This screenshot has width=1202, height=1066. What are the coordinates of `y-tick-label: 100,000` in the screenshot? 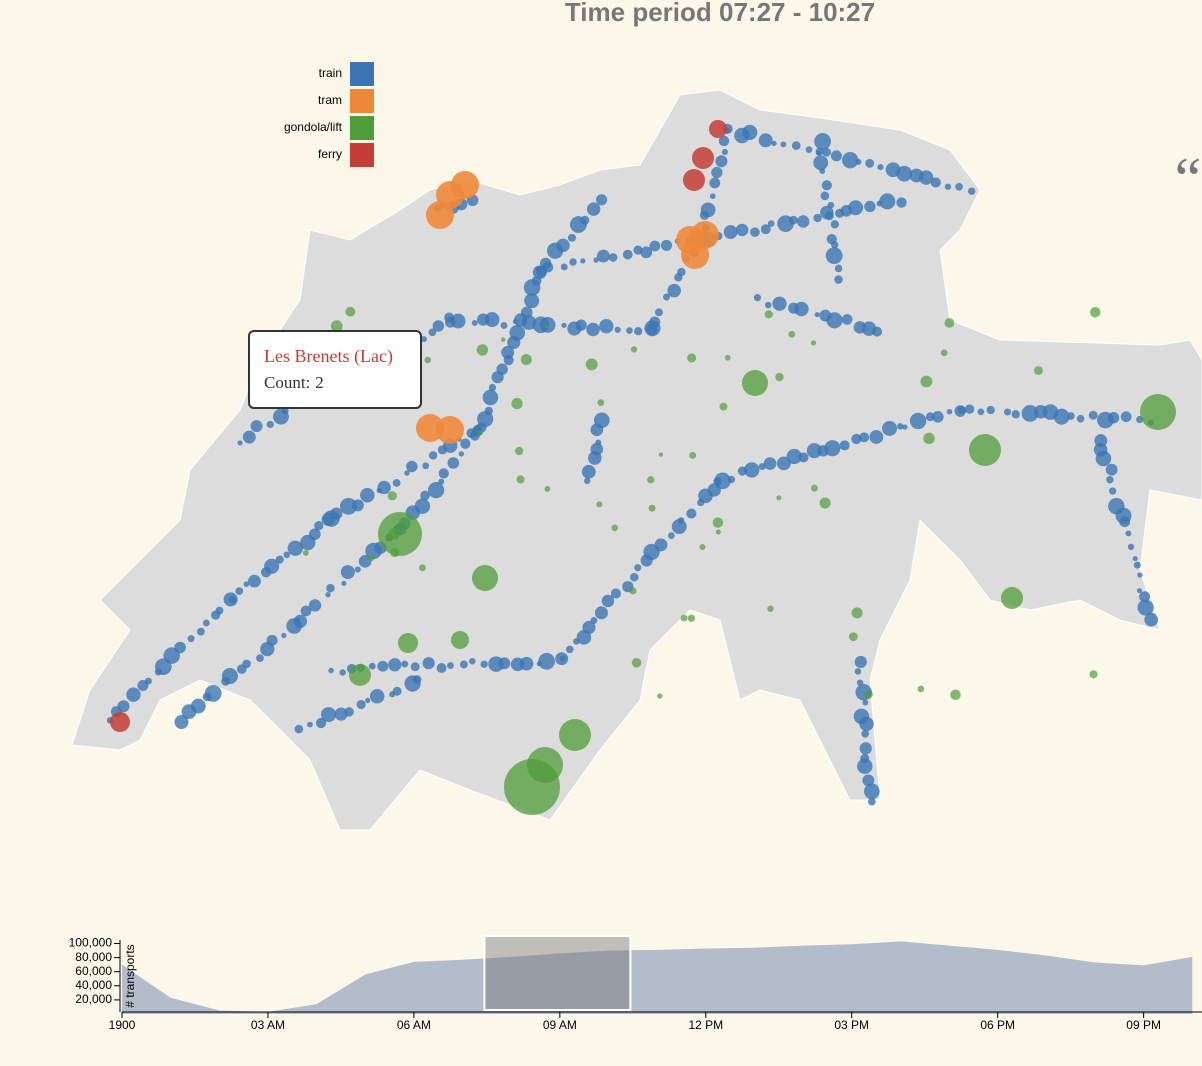 It's located at (91, 943).